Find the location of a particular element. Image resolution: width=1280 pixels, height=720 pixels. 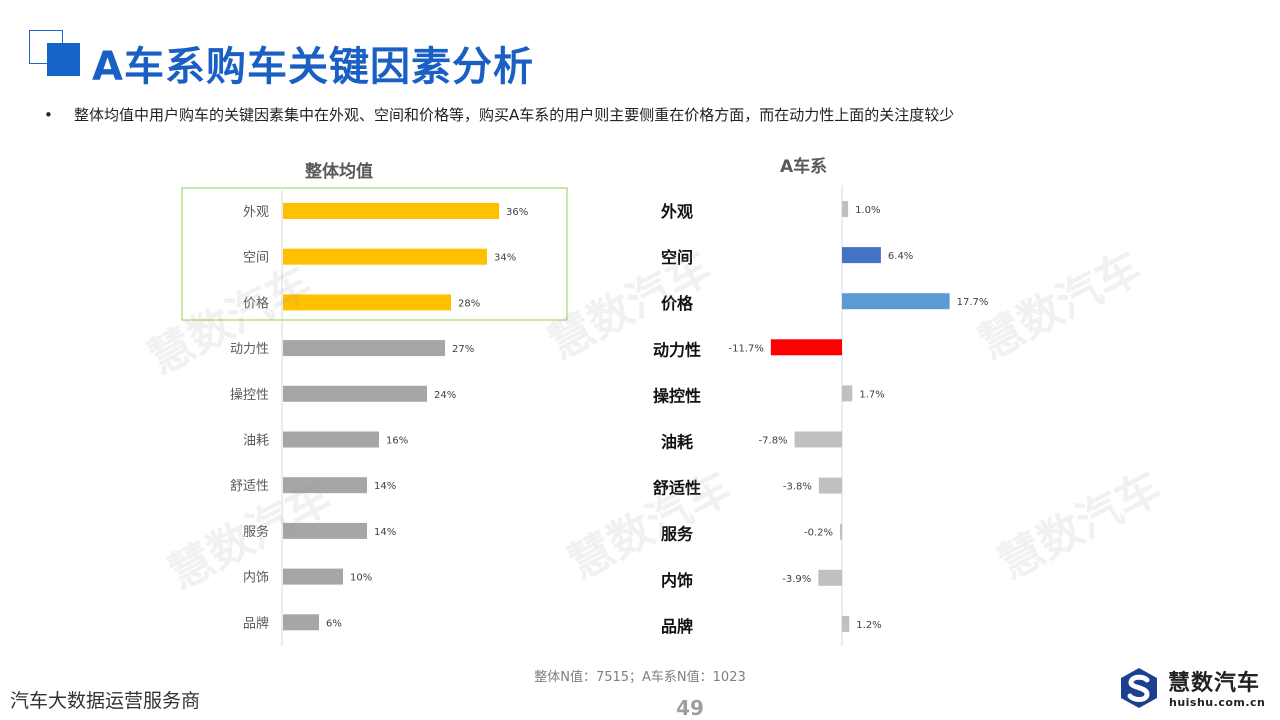

left-category-label: 舒适性 is located at coordinates (249, 486).